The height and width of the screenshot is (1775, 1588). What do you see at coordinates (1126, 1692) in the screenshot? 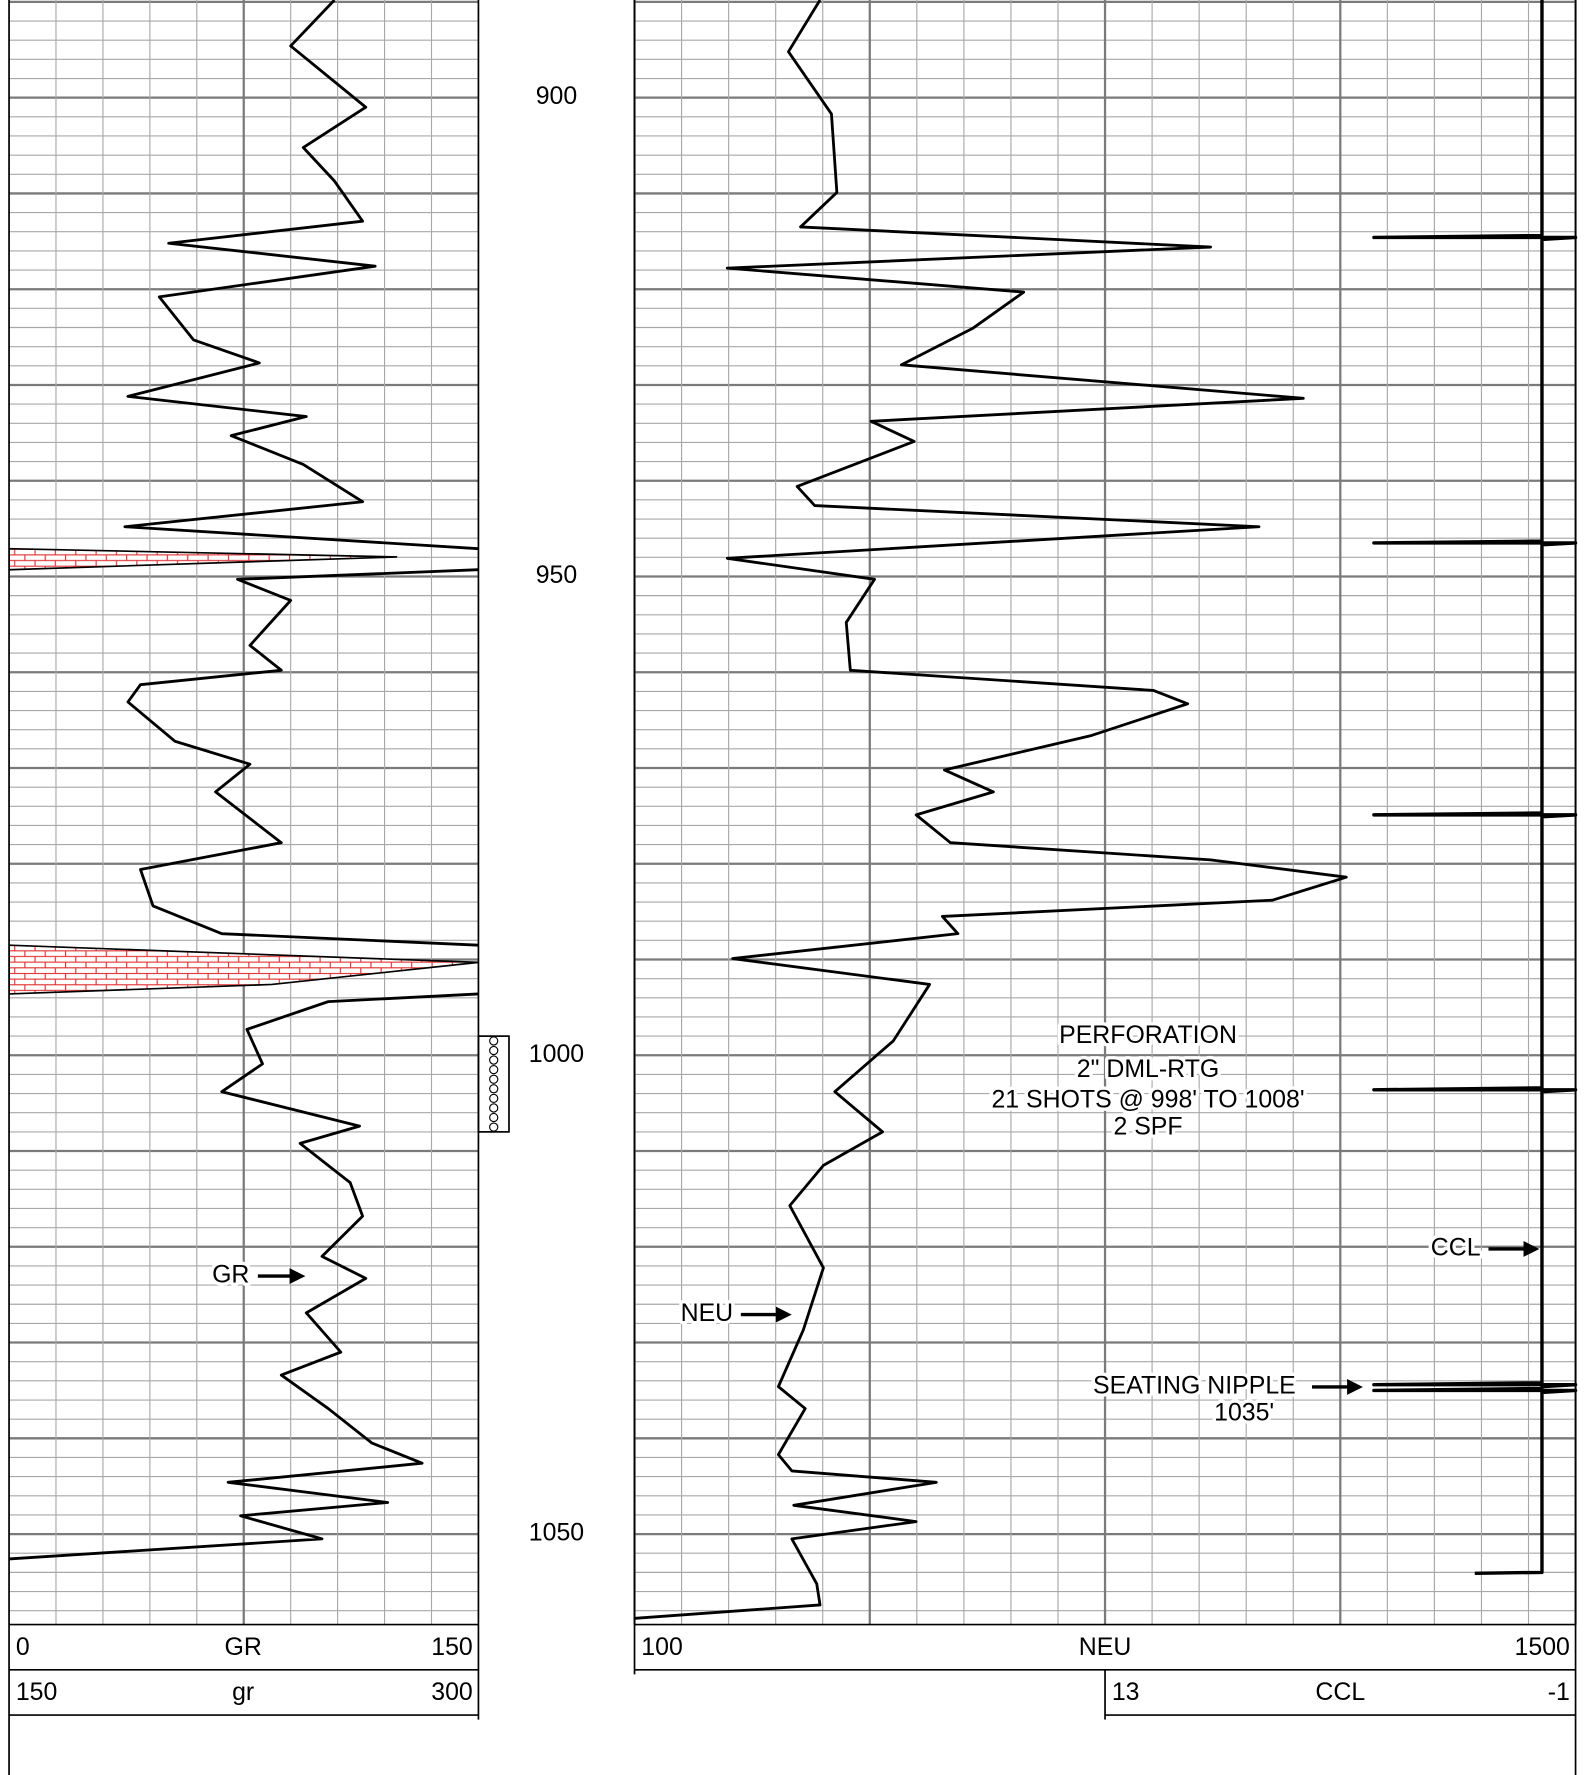
I see `ccl-min: 13` at bounding box center [1126, 1692].